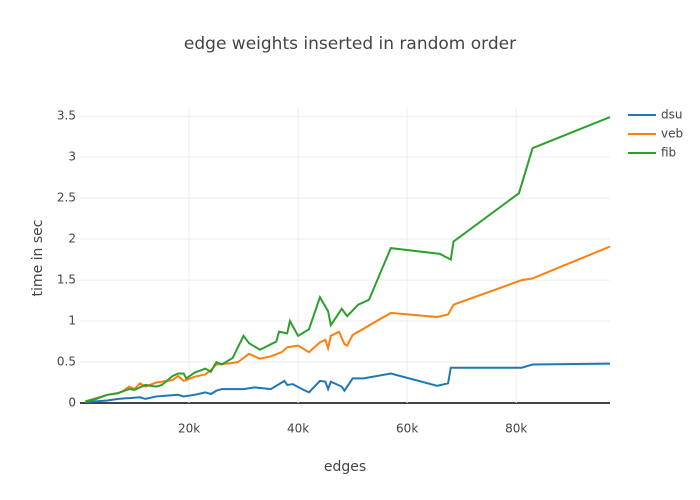 This screenshot has width=700, height=500. Describe the element at coordinates (66, 362) in the screenshot. I see `y-tick-label: 0.5` at that location.